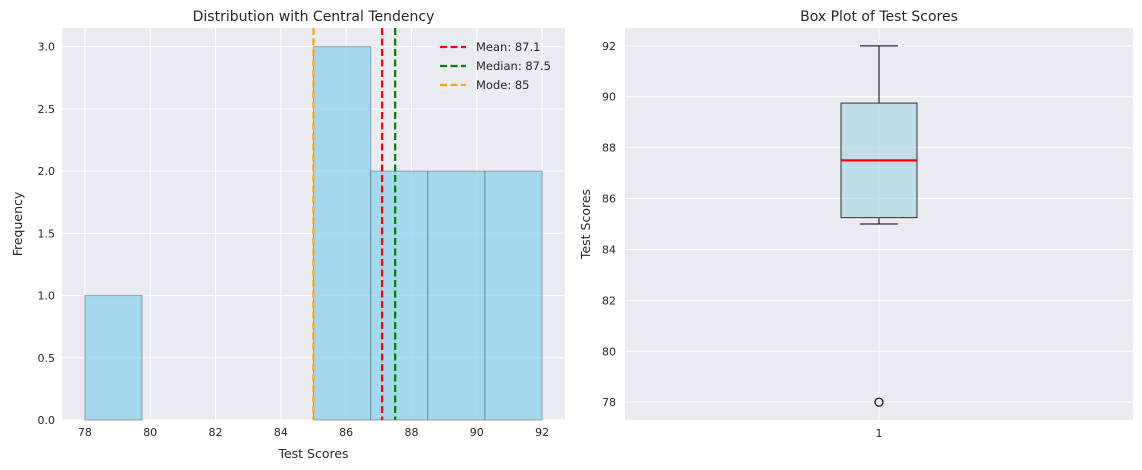  What do you see at coordinates (503, 85) in the screenshot?
I see `legend-entry: Mode: 85` at bounding box center [503, 85].